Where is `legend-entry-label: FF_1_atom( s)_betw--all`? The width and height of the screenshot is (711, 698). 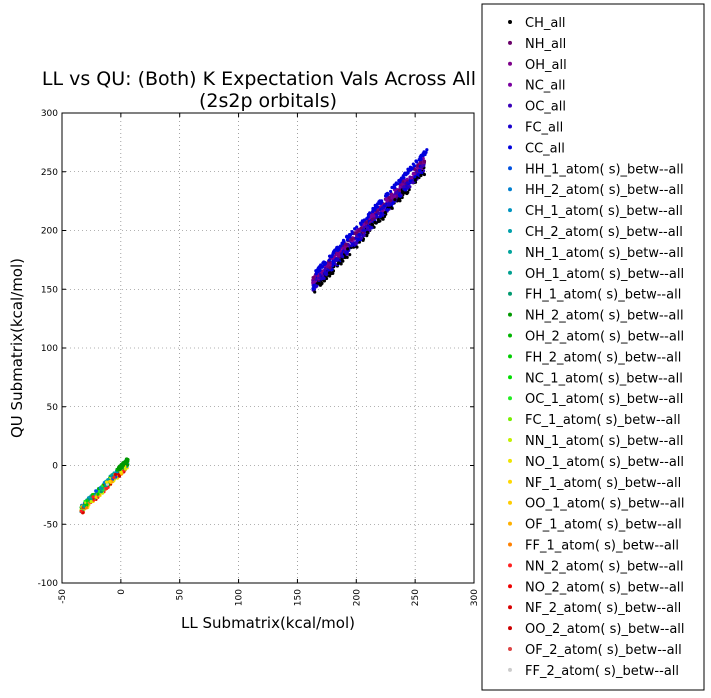 legend-entry-label: FF_1_atom( s)_betw--all is located at coordinates (602, 546).